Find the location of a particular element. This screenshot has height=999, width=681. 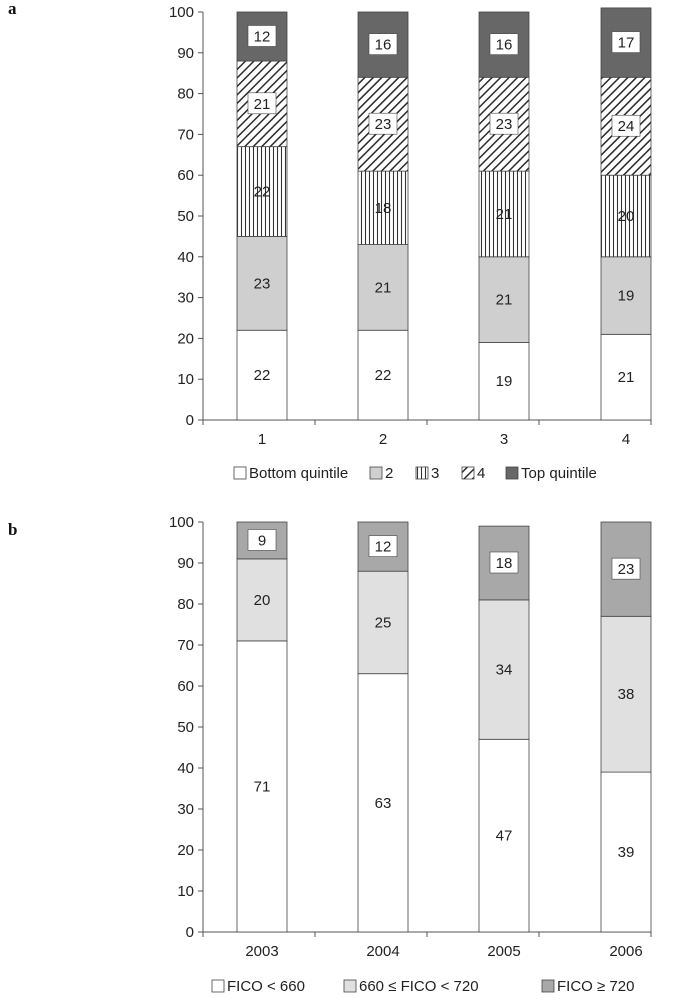

data-label: 25 is located at coordinates (383, 622).